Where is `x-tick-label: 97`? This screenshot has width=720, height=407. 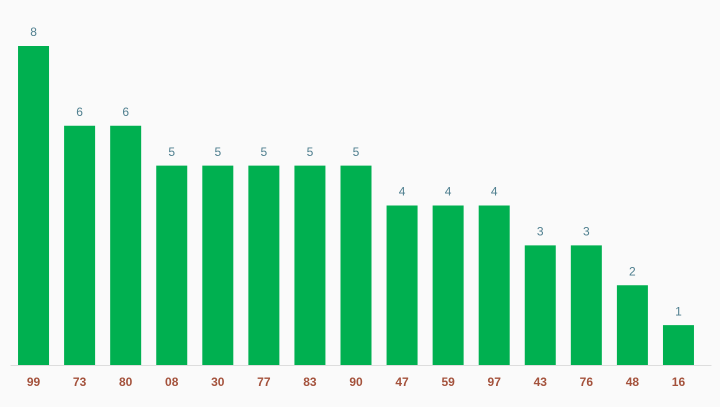 x-tick-label: 97 is located at coordinates (495, 382).